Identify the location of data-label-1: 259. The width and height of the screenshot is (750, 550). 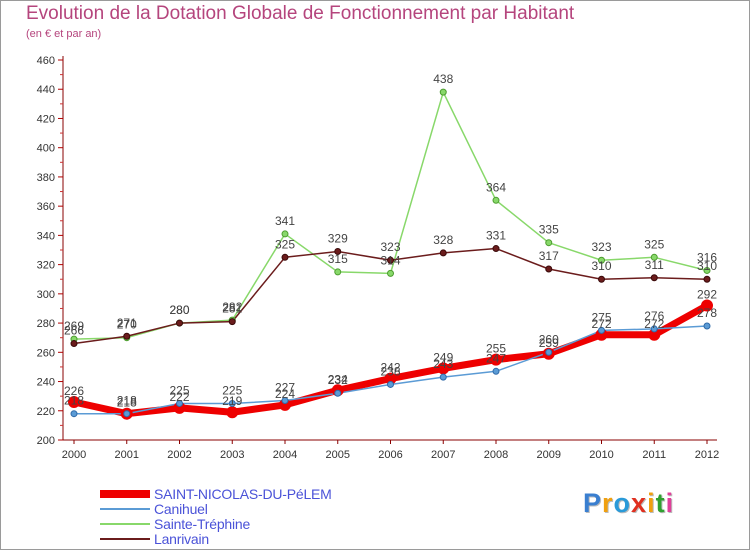
(549, 343).